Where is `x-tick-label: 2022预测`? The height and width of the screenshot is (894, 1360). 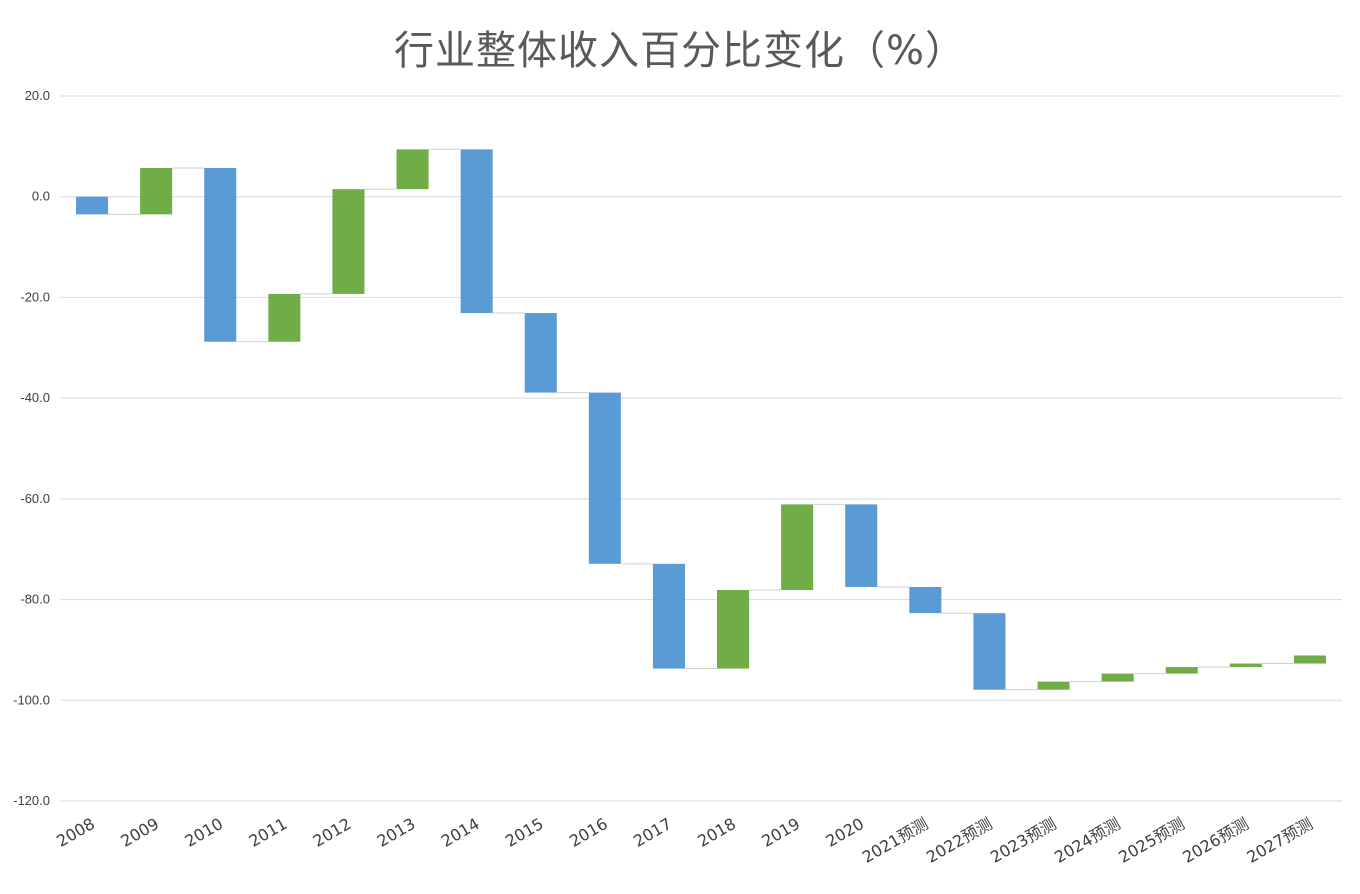 x-tick-label: 2022预测 is located at coordinates (959, 840).